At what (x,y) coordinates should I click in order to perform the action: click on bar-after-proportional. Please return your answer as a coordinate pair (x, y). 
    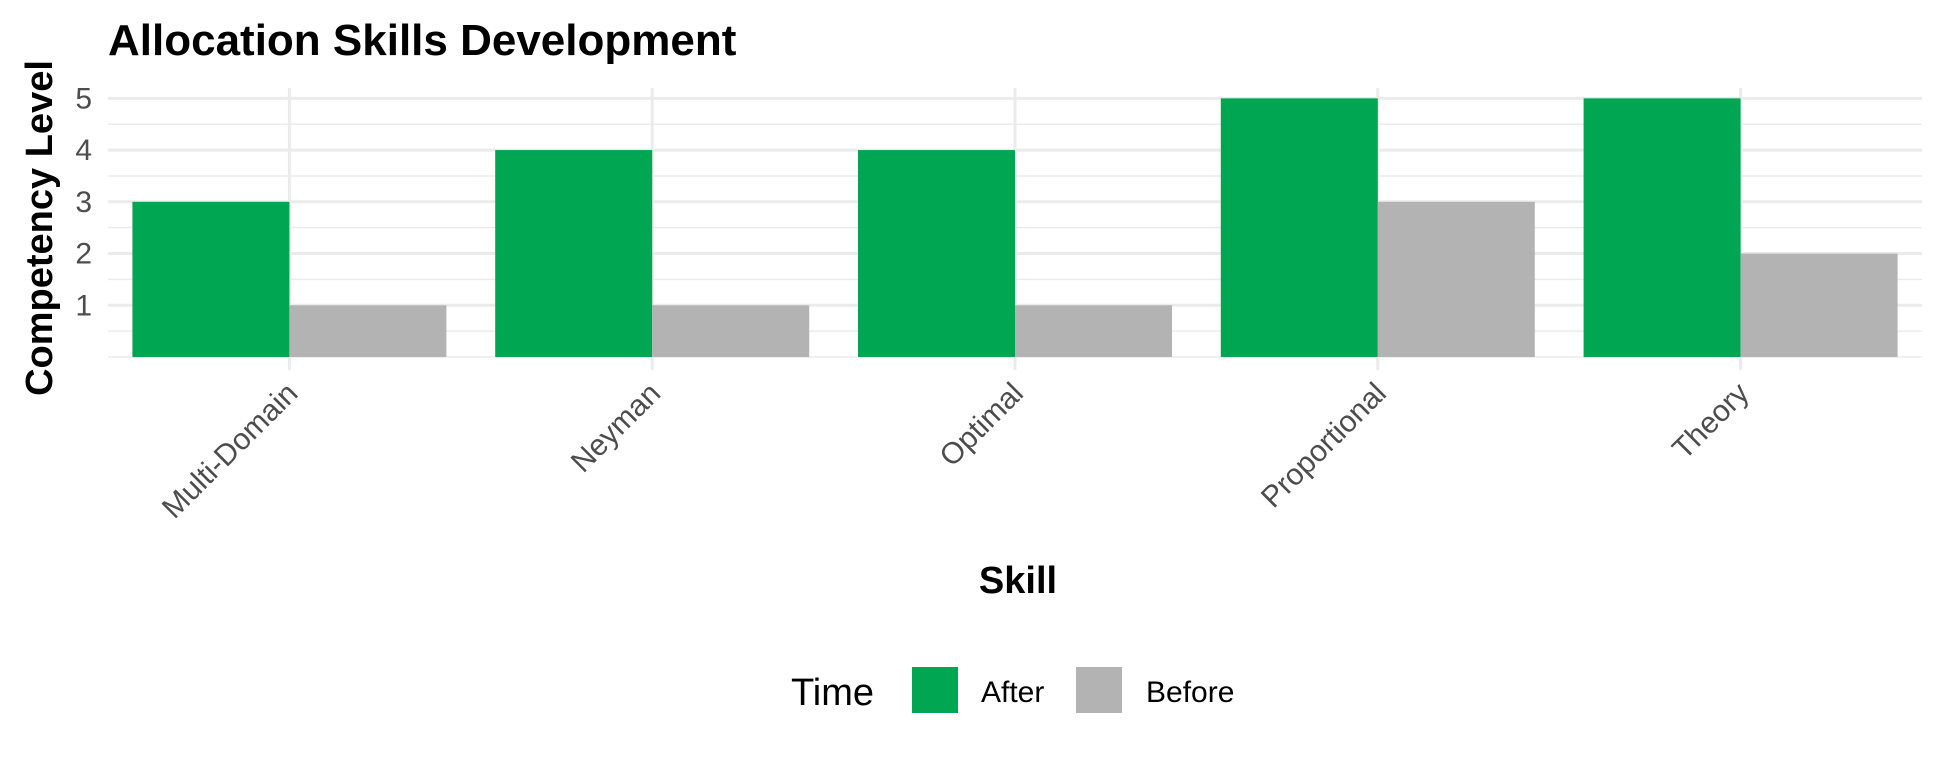
    Looking at the image, I should click on (1299, 227).